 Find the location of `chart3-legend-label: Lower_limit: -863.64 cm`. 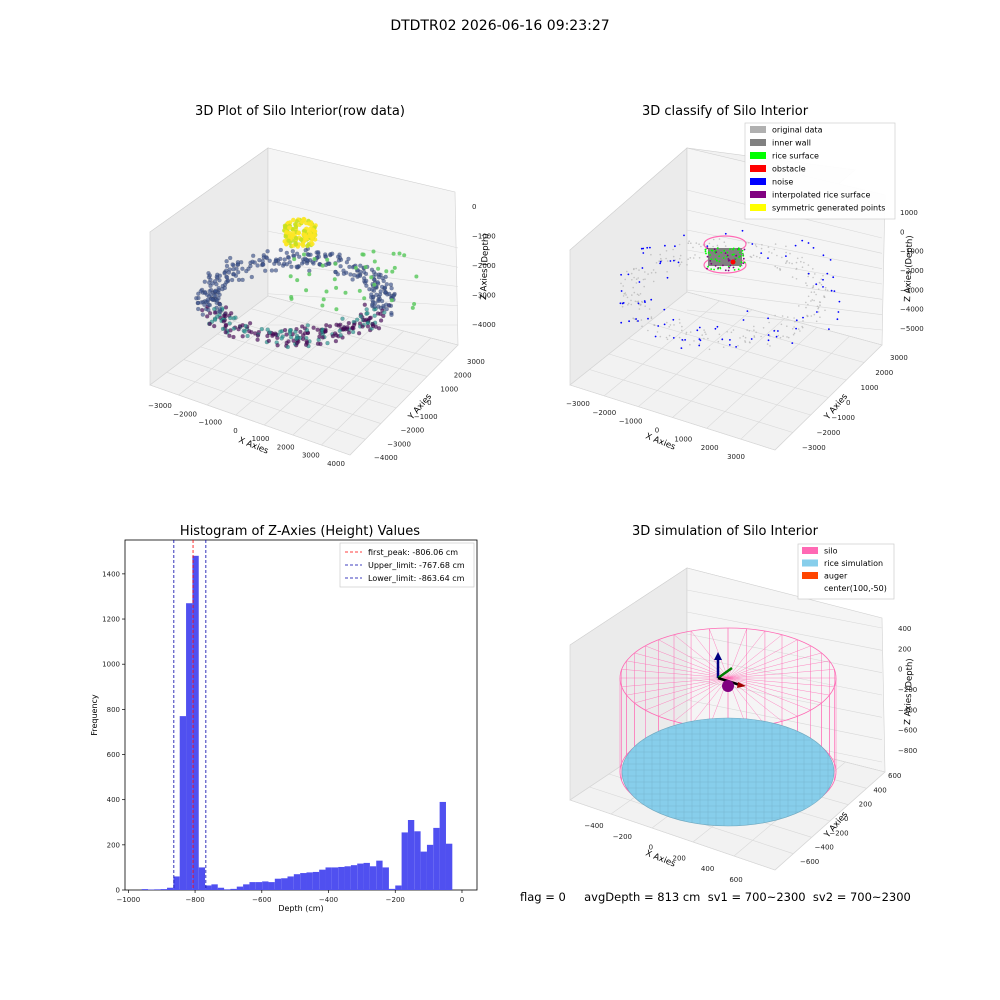

chart3-legend-label: Lower_limit: -863.64 cm is located at coordinates (416, 578).